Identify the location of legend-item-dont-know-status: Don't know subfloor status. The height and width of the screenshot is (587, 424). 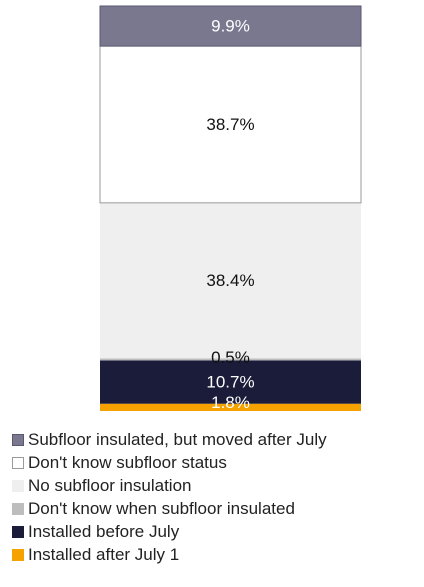
(212, 462).